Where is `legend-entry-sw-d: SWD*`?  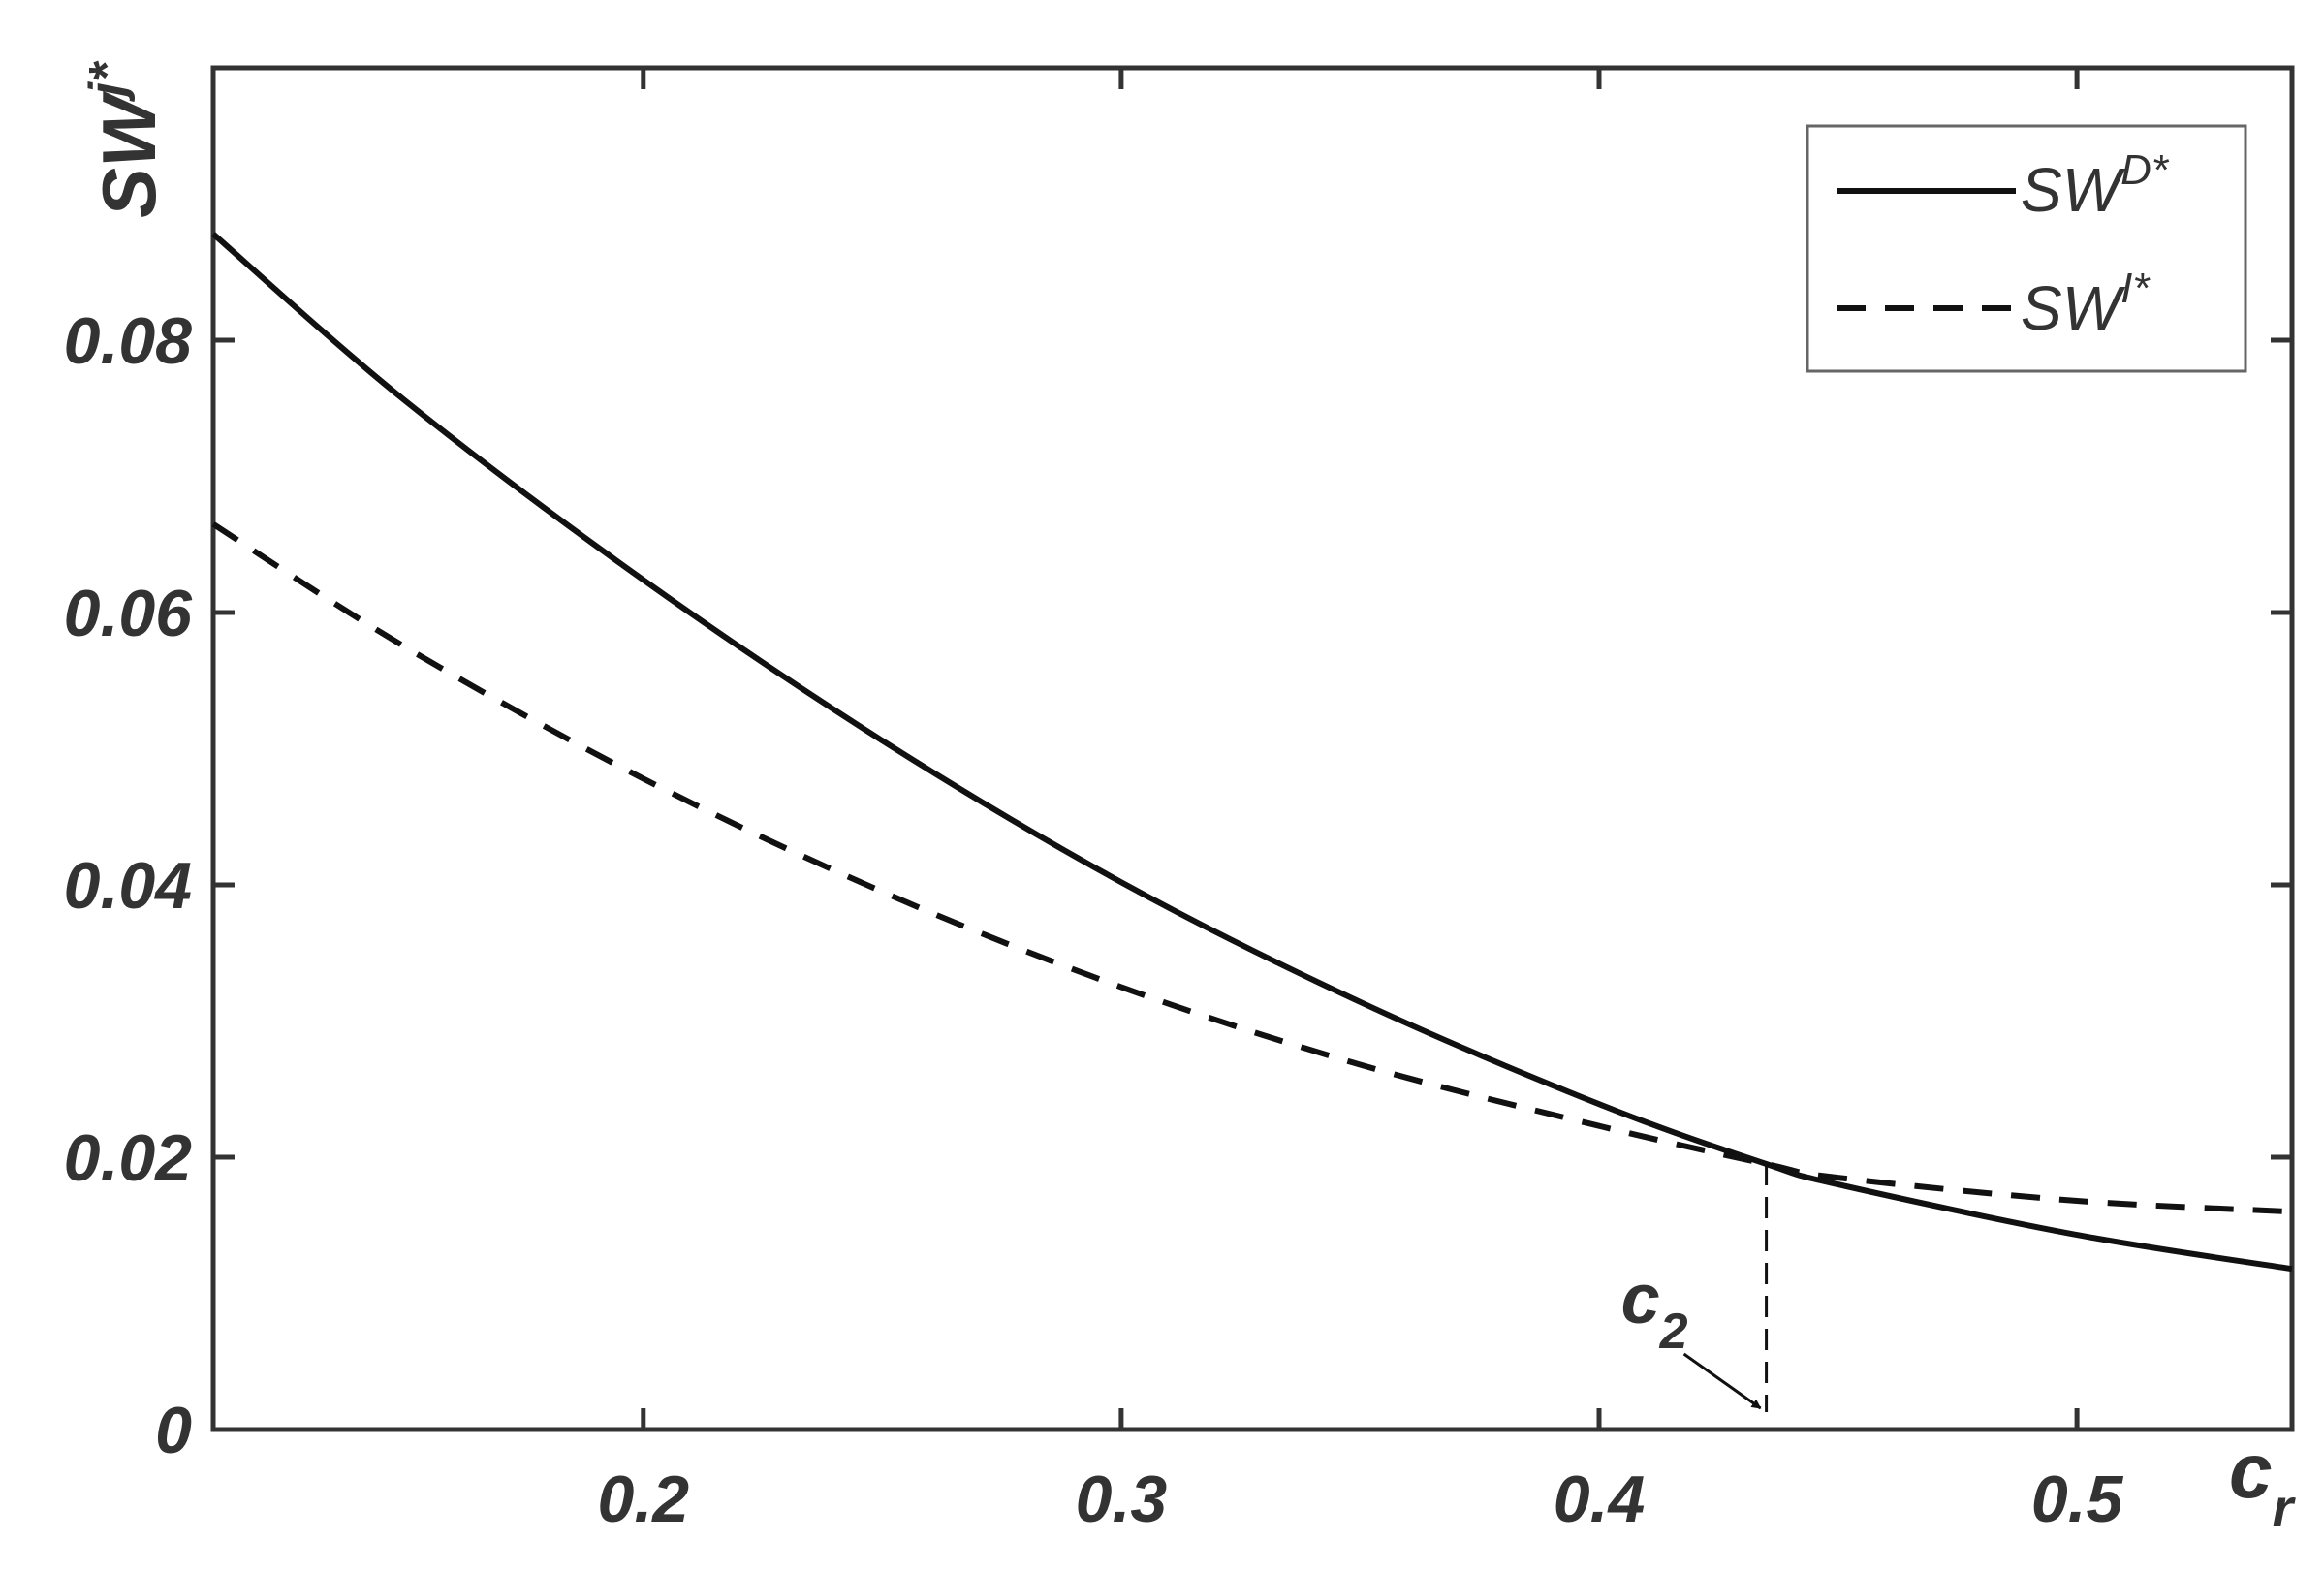
legend-entry-sw-d: SWD* is located at coordinates (2095, 185).